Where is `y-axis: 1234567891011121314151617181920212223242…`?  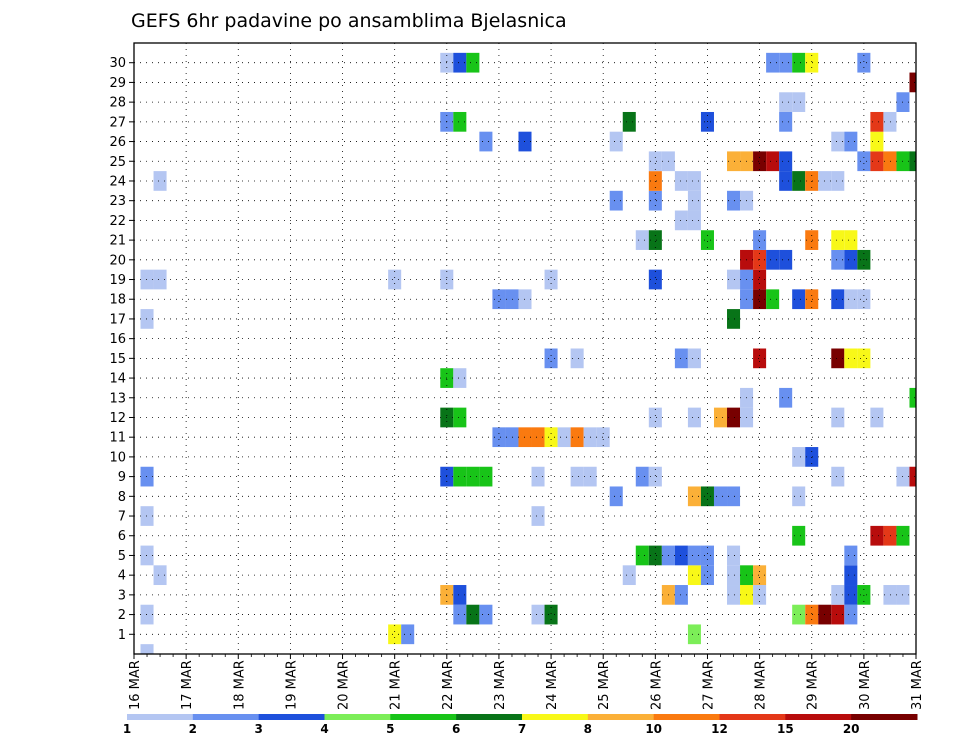 y-axis: 1234567891011121314151617181920212223242… is located at coordinates (121, 349).